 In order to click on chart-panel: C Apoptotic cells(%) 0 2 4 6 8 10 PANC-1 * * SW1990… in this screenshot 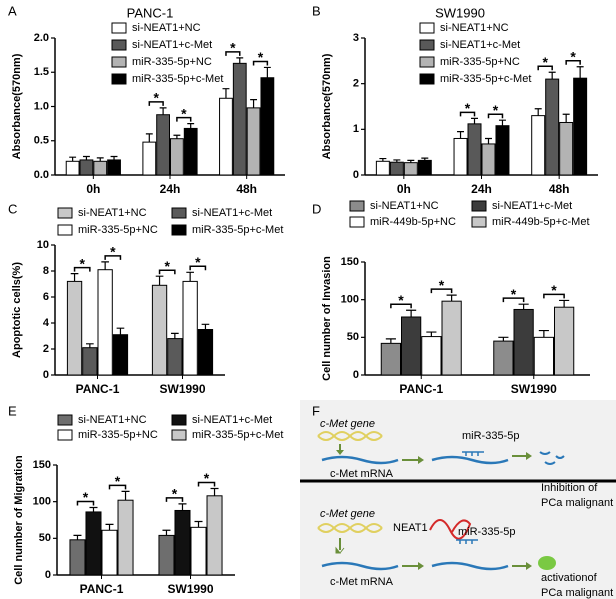, I will do `click(145, 298)`.